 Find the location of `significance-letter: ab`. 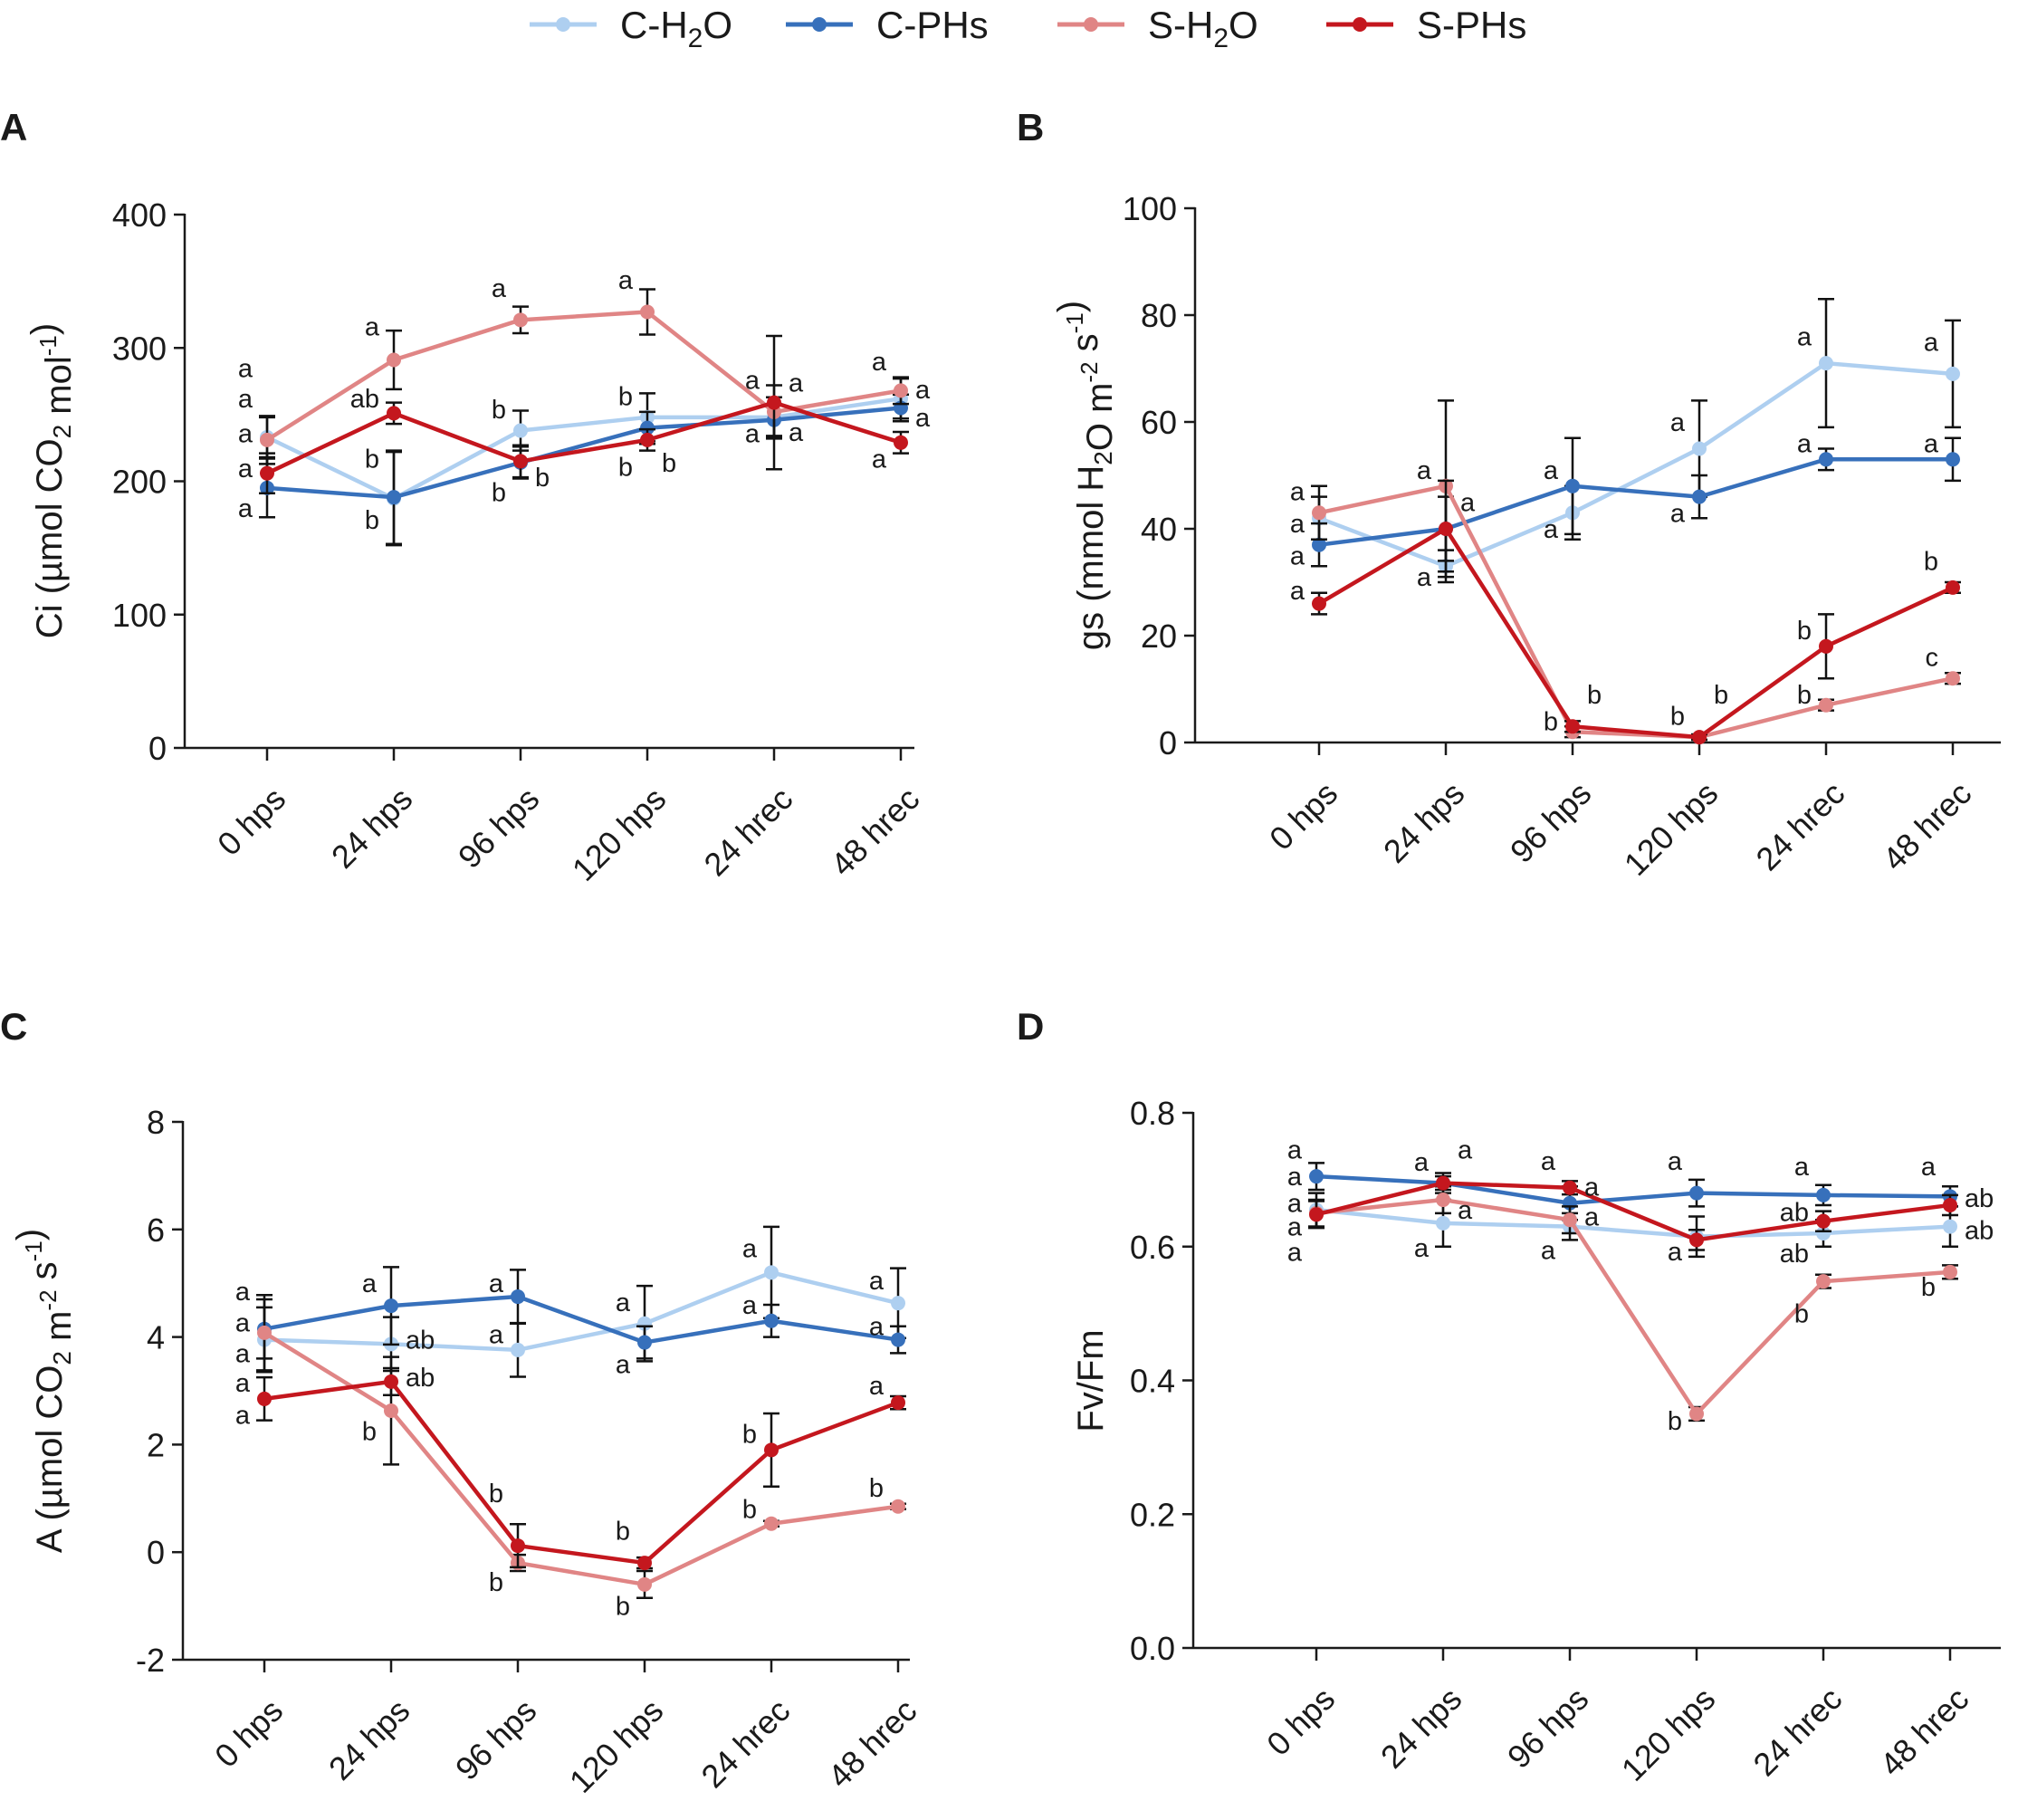

significance-letter: ab is located at coordinates (1795, 1212).